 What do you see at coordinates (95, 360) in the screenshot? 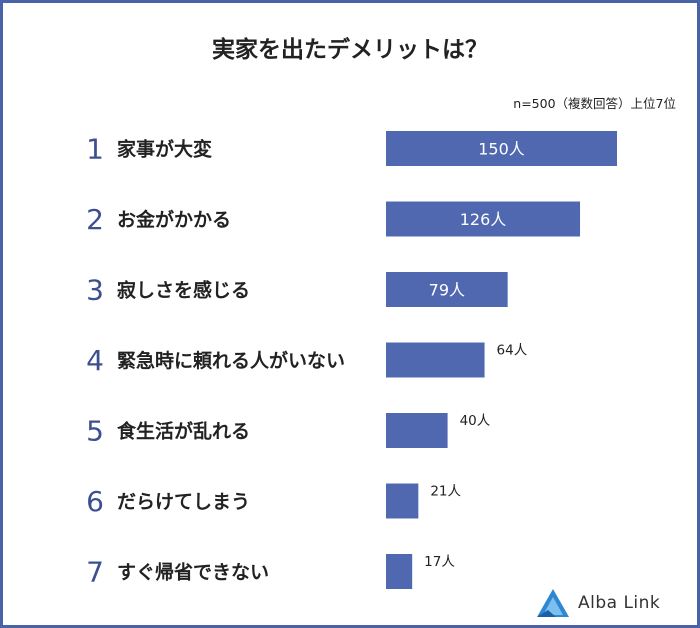
I see `rank-number: 4` at bounding box center [95, 360].